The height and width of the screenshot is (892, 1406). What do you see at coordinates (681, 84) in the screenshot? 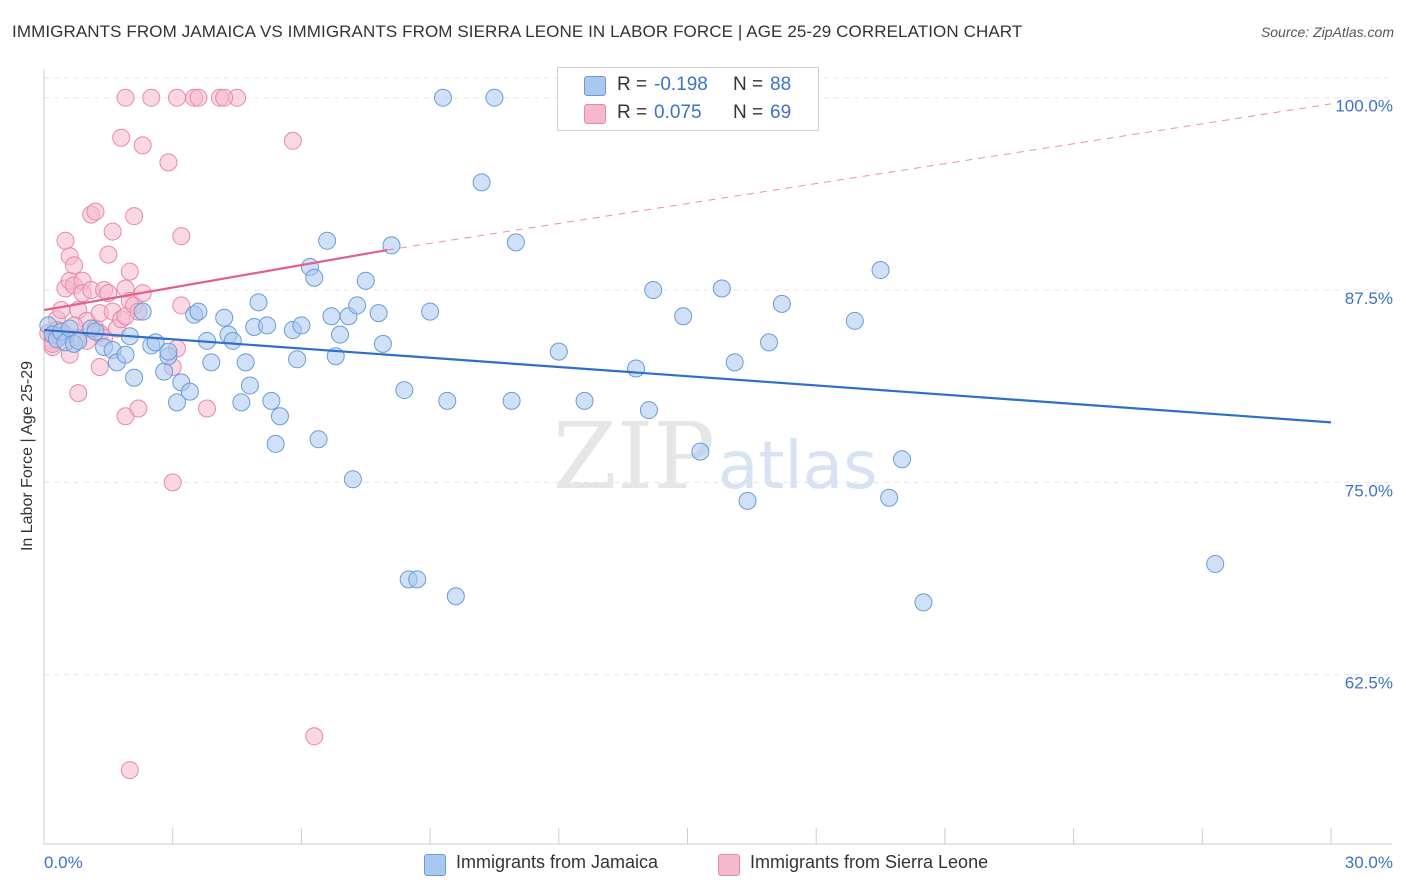
I see `legend-r-value: -0.198` at bounding box center [681, 84].